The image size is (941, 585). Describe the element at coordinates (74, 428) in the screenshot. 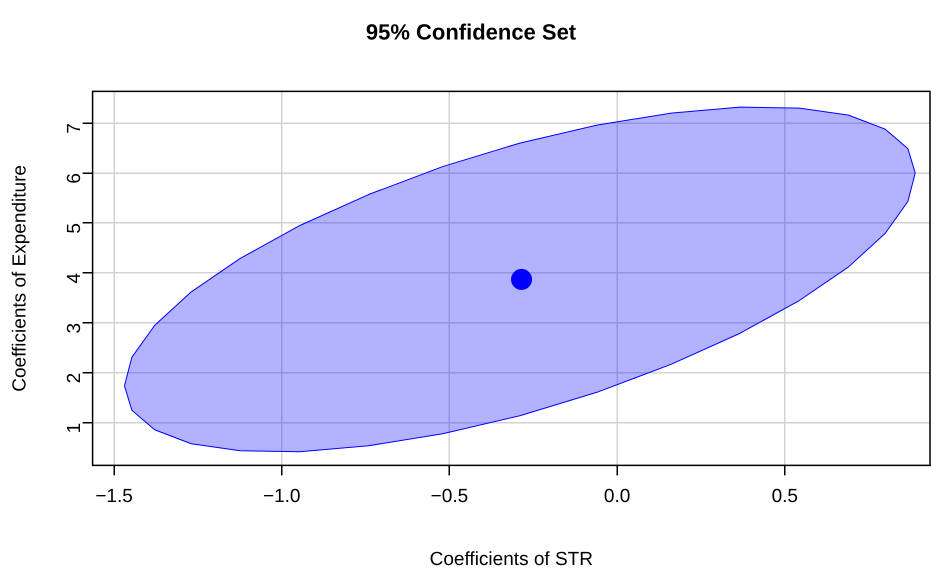

I see `y-tick-label: 1` at that location.